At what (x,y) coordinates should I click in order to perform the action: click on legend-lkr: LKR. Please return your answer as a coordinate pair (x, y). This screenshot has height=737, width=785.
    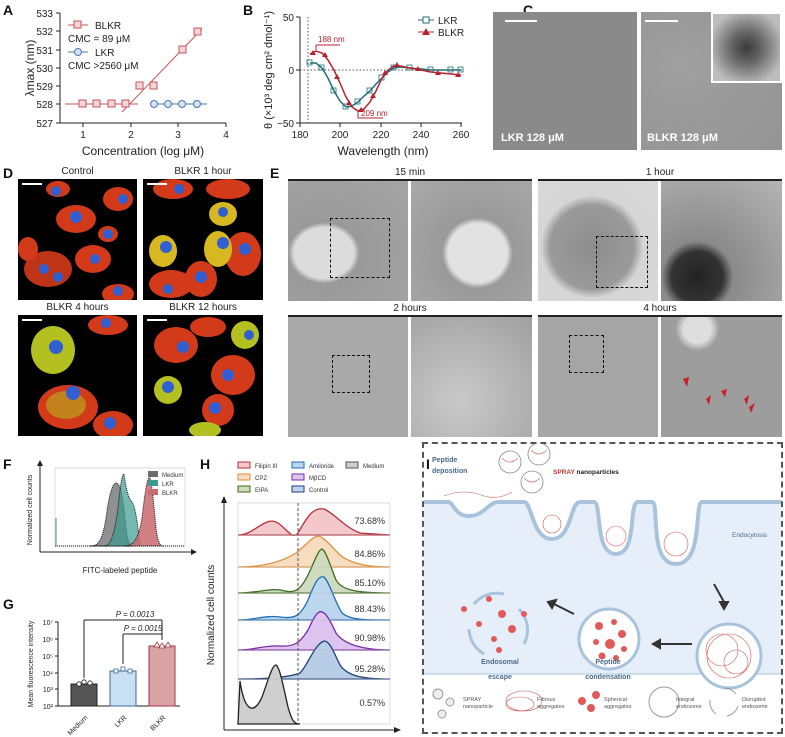
    Looking at the image, I should click on (104, 53).